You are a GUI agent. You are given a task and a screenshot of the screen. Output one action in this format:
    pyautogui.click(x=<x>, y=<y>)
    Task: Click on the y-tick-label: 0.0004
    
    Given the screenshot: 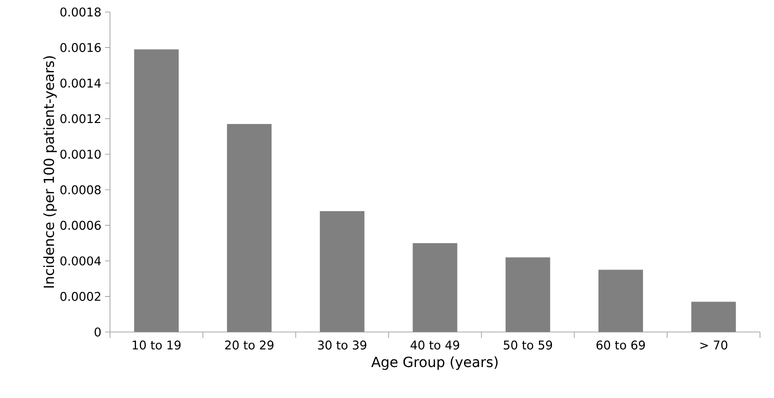 What is the action you would take?
    pyautogui.click(x=80, y=261)
    